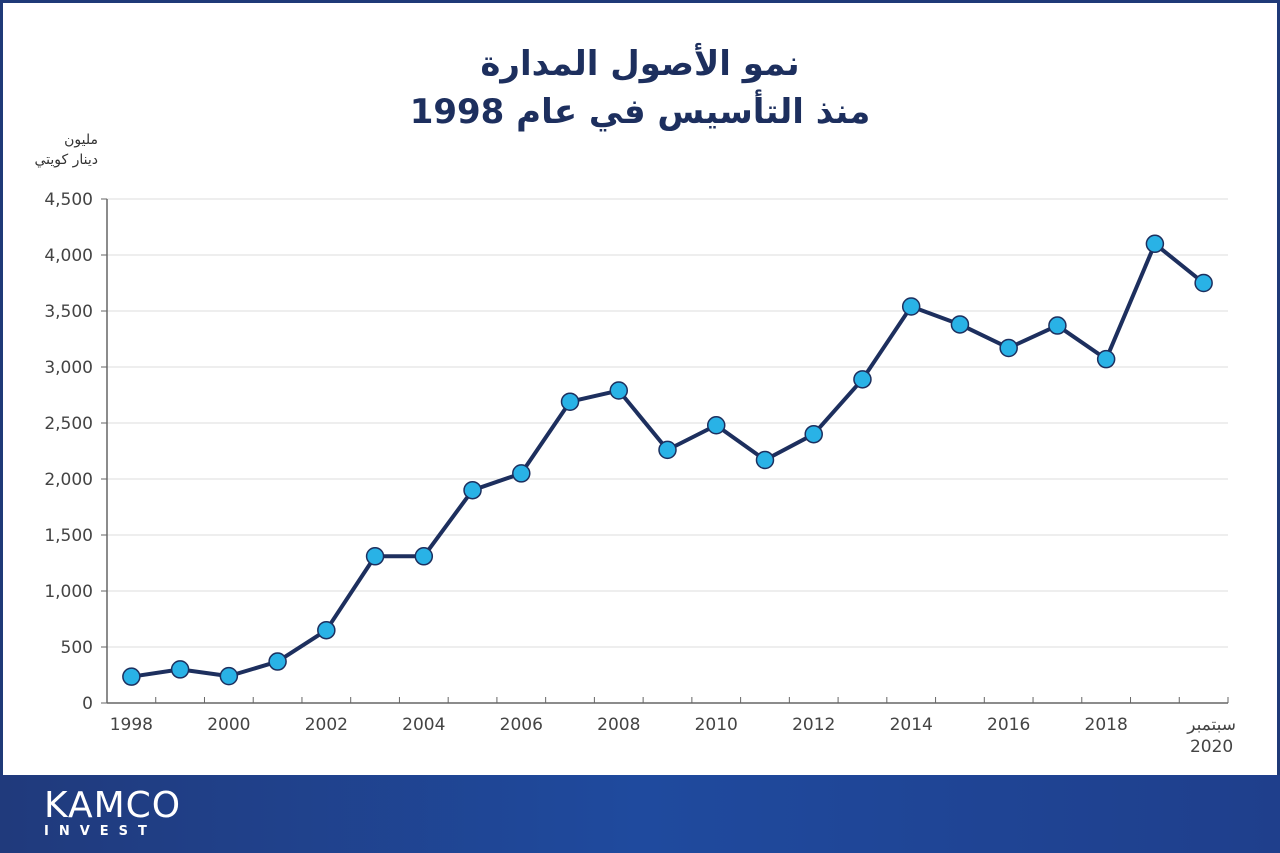 This screenshot has width=1280, height=853. I want to click on y-unit-line-2: دينار كويتي, so click(66, 160).